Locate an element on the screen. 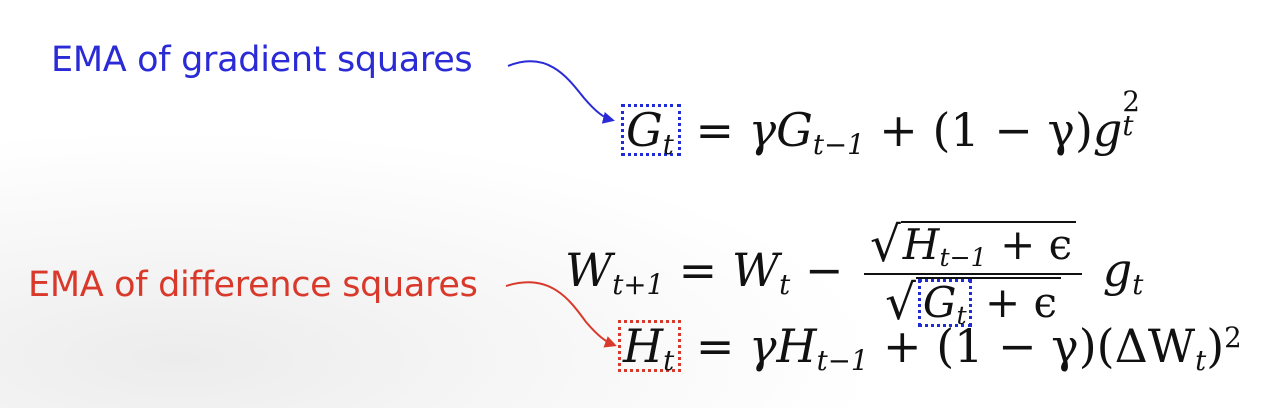 Image resolution: width=1274 pixels, height=408 pixels. eq1-term-var: G is located at coordinates (794, 130).